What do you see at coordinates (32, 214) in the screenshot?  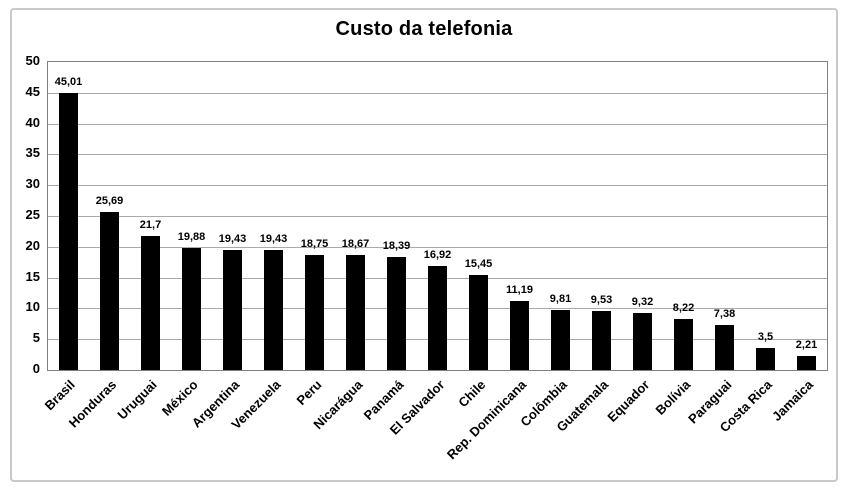 I see `y-tick-label: 25` at bounding box center [32, 214].